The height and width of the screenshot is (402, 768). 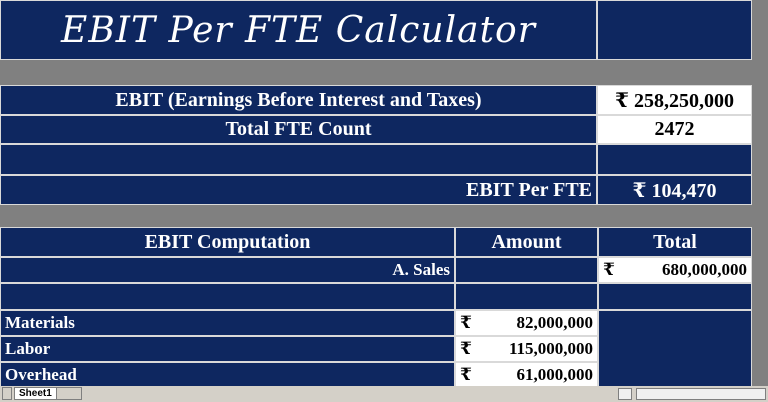 What do you see at coordinates (675, 349) in the screenshot?
I see `expense-total-cell` at bounding box center [675, 349].